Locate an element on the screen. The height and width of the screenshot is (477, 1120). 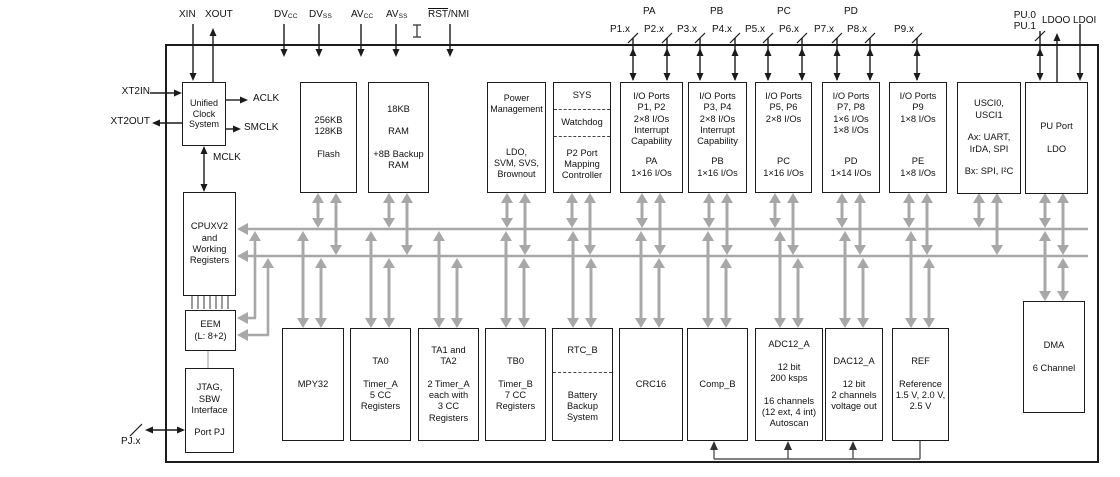
pin-p4x: P4.x is located at coordinates (721, 29).